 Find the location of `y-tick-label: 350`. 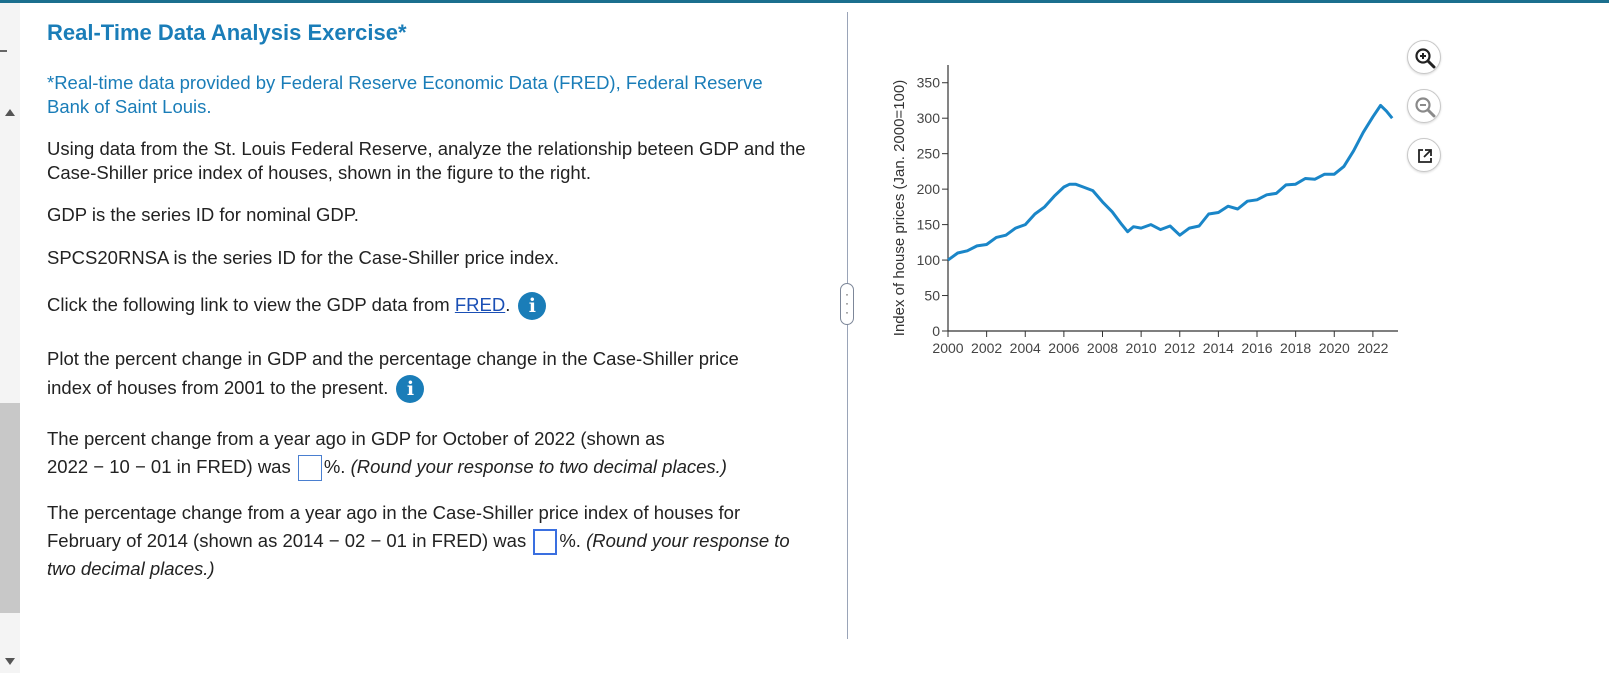

y-tick-label: 350 is located at coordinates (929, 83).